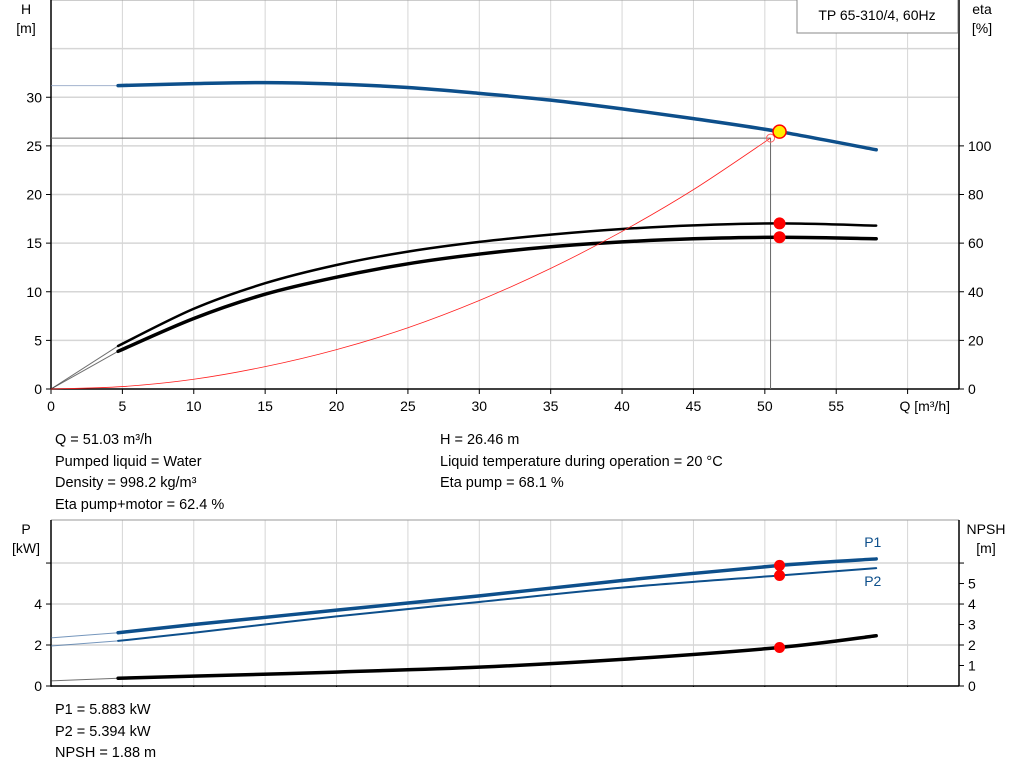 This screenshot has width=1024, height=781. What do you see at coordinates (872, 542) in the screenshot?
I see `series-label-P1: P1` at bounding box center [872, 542].